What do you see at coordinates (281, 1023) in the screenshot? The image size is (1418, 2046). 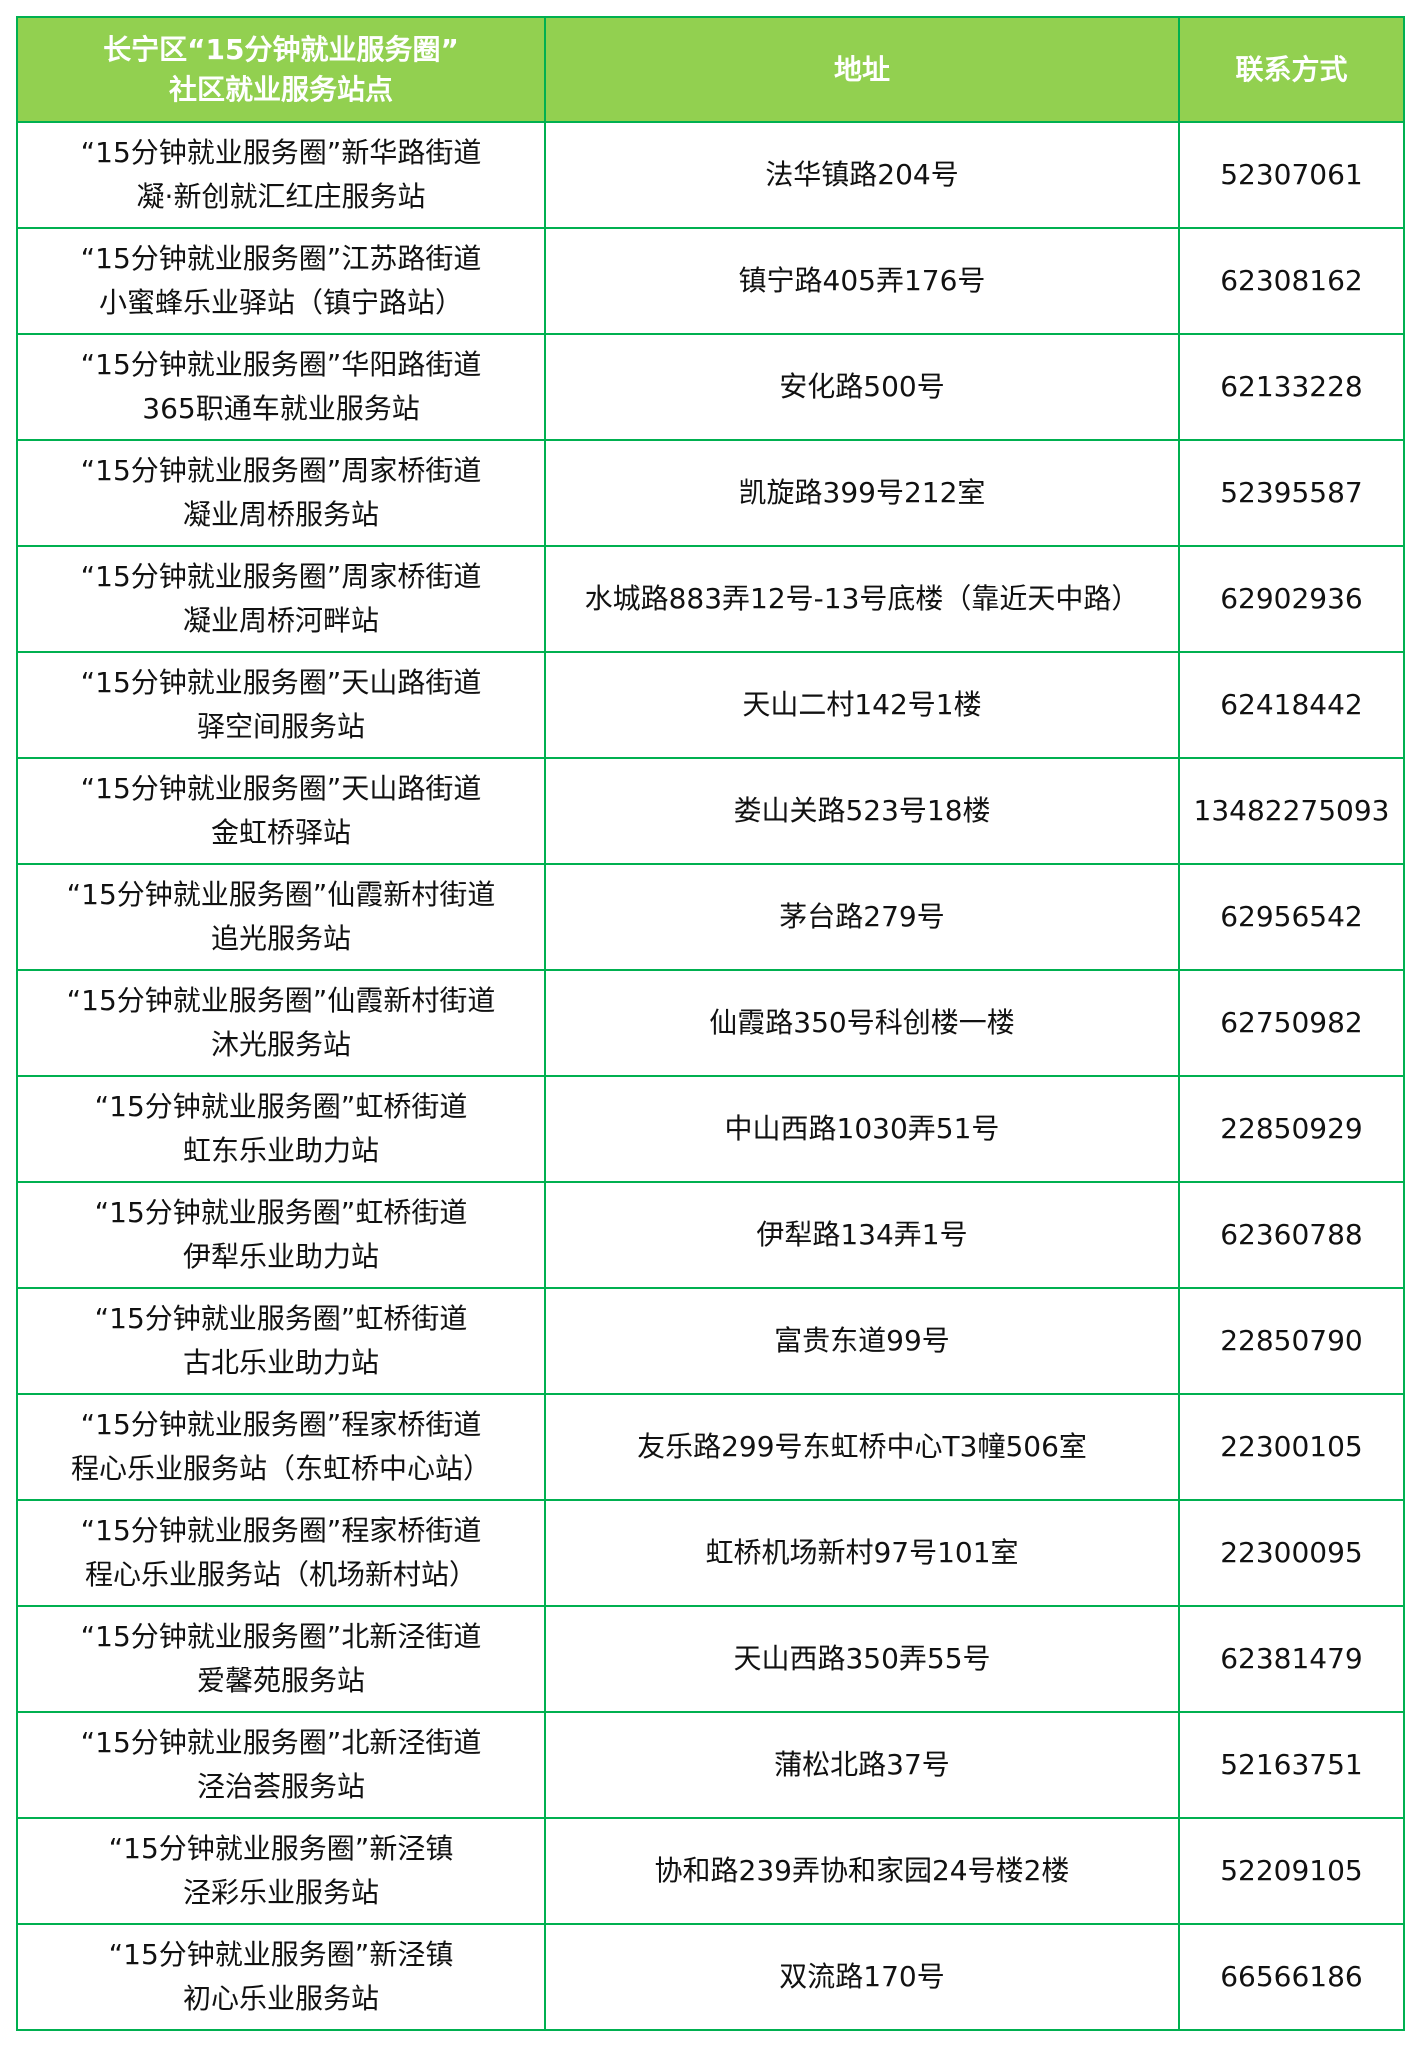 I see `station-name-cell: “15分钟就业服务圈”仙霞新村街道 沐光服务站` at bounding box center [281, 1023].